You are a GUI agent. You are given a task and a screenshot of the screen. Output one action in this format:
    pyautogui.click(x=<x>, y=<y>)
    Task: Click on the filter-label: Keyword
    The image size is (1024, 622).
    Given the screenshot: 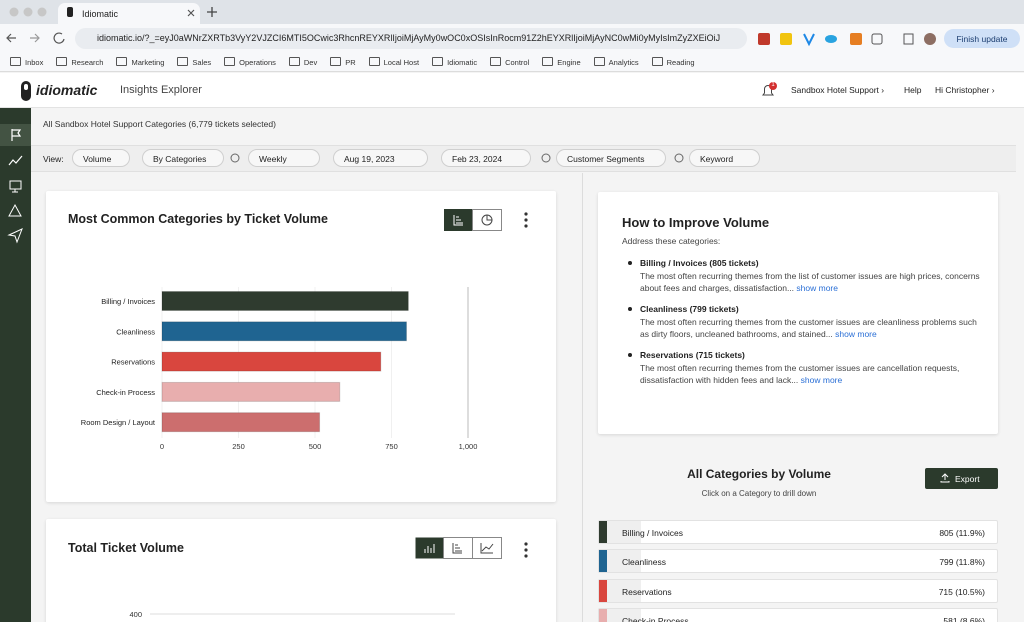 What is the action you would take?
    pyautogui.click(x=717, y=159)
    